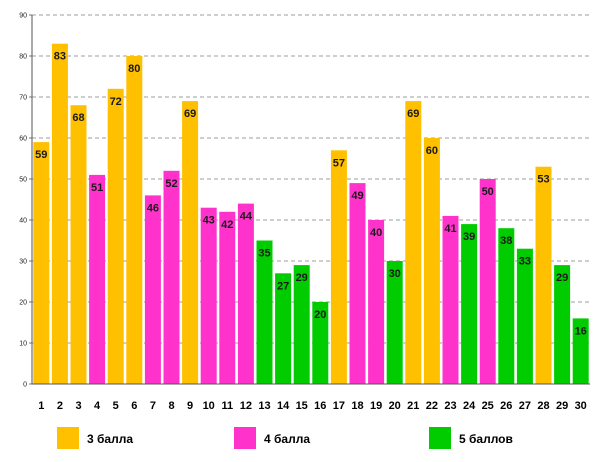 This screenshot has width=599, height=462. Describe the element at coordinates (171, 184) in the screenshot. I see `data-label-8: 52` at that location.